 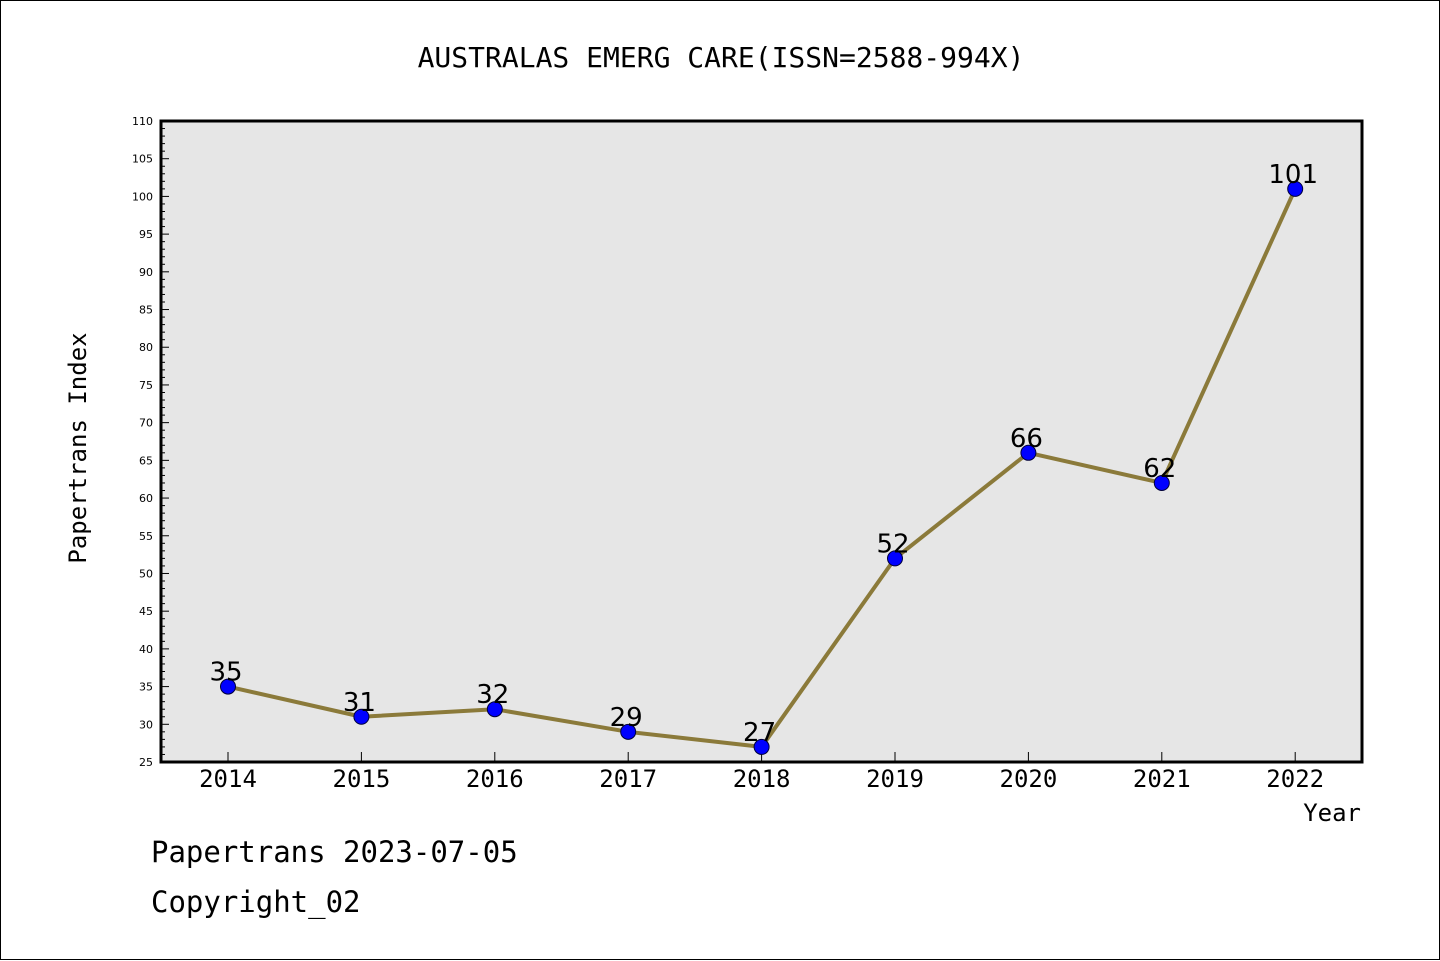 What do you see at coordinates (1295, 779) in the screenshot?
I see `x-tick-label: 2022` at bounding box center [1295, 779].